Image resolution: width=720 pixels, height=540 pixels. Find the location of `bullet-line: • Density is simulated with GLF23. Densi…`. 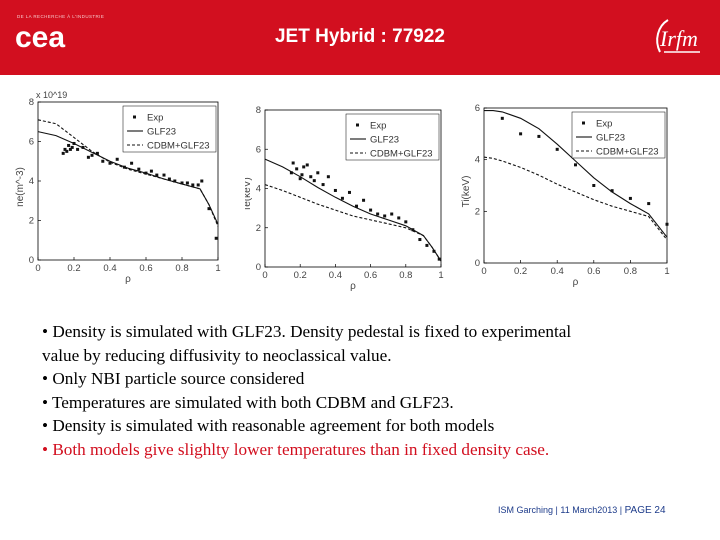

bullet-line: • Density is simulated with GLF23. Densi… is located at coordinates (307, 331).